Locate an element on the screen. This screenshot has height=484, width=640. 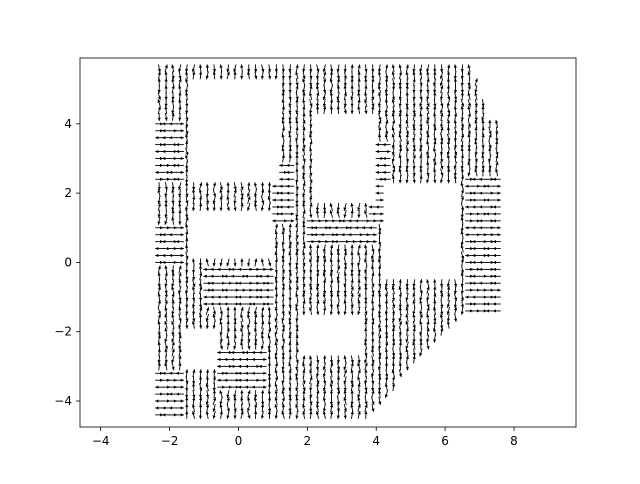
y-tick-label: 4 is located at coordinates (68, 124).